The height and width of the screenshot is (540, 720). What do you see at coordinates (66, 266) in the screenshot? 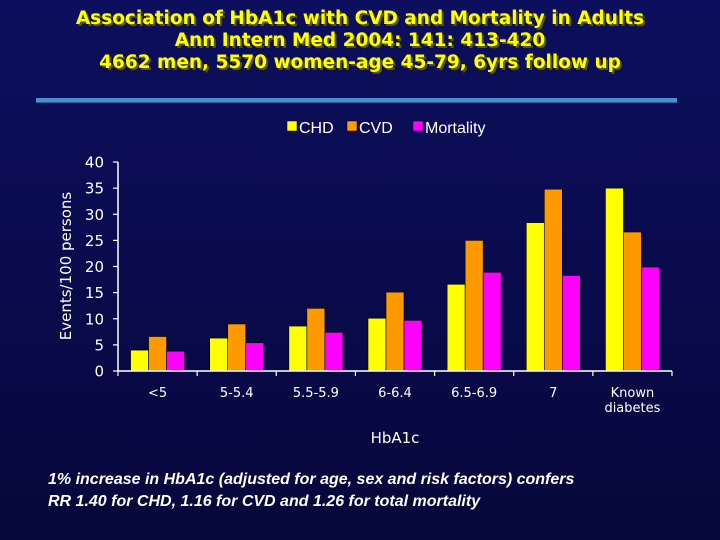
I see `y-axis-title: Events/100 persons` at bounding box center [66, 266].